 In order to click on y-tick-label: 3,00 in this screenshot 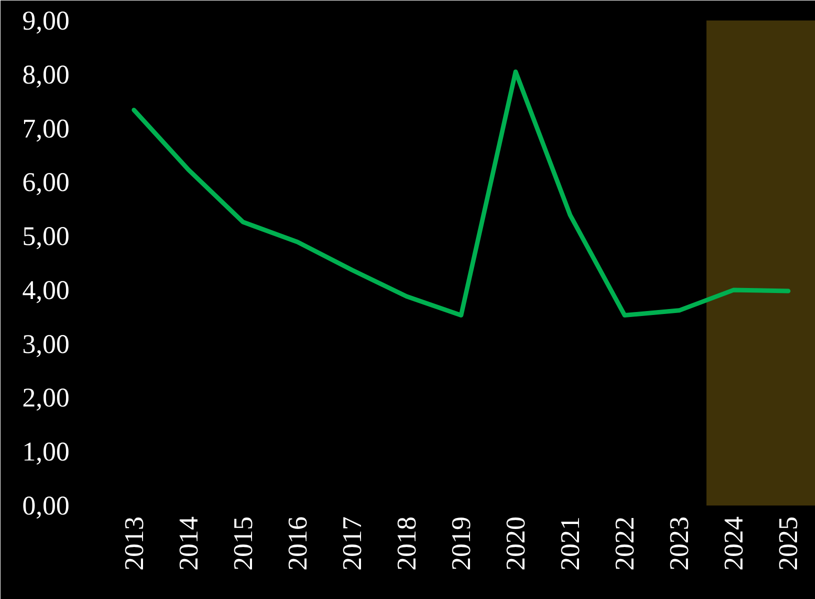, I will do `click(46, 343)`.